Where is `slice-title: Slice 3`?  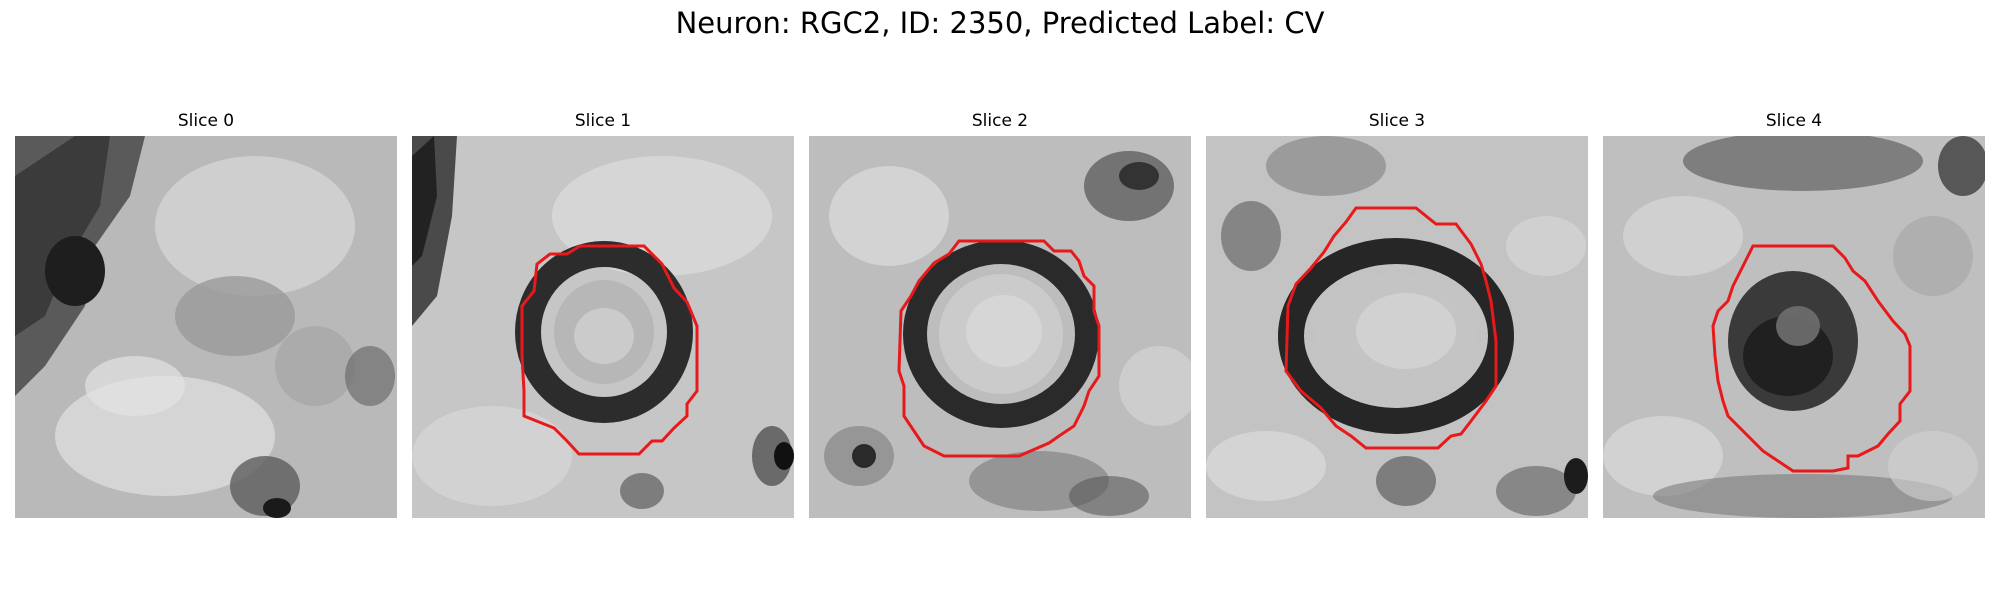 slice-title: Slice 3 is located at coordinates (1397, 121).